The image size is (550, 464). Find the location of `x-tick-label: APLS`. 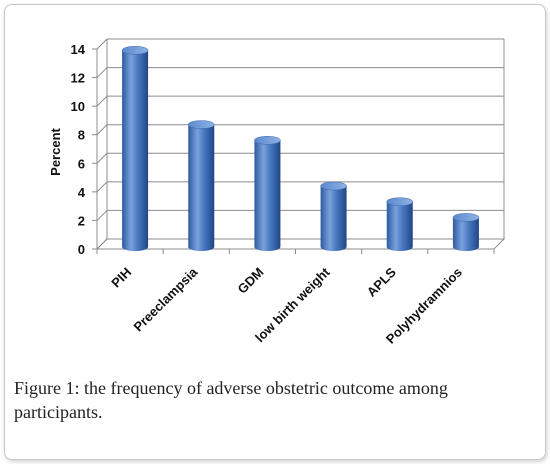

x-tick-label: APLS is located at coordinates (381, 281).